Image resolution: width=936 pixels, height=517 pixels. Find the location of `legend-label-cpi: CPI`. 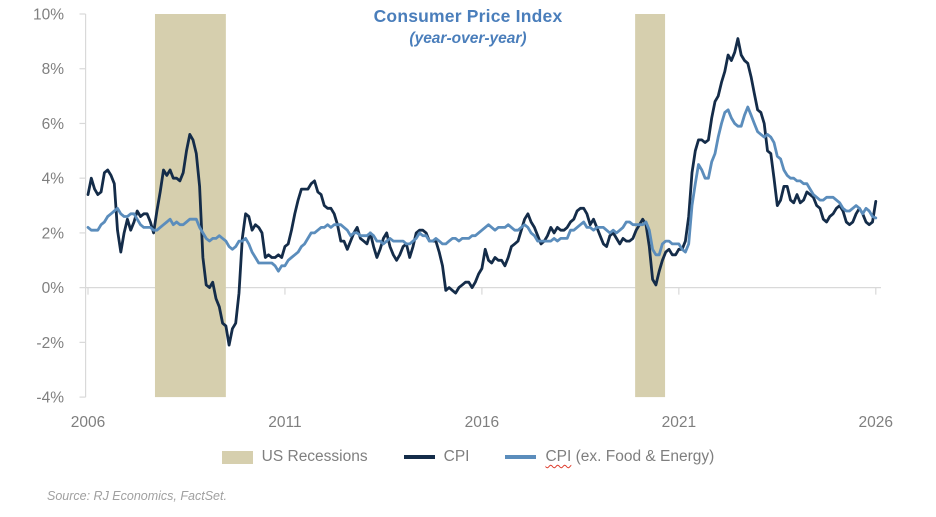

legend-label-cpi: CPI is located at coordinates (456, 456).